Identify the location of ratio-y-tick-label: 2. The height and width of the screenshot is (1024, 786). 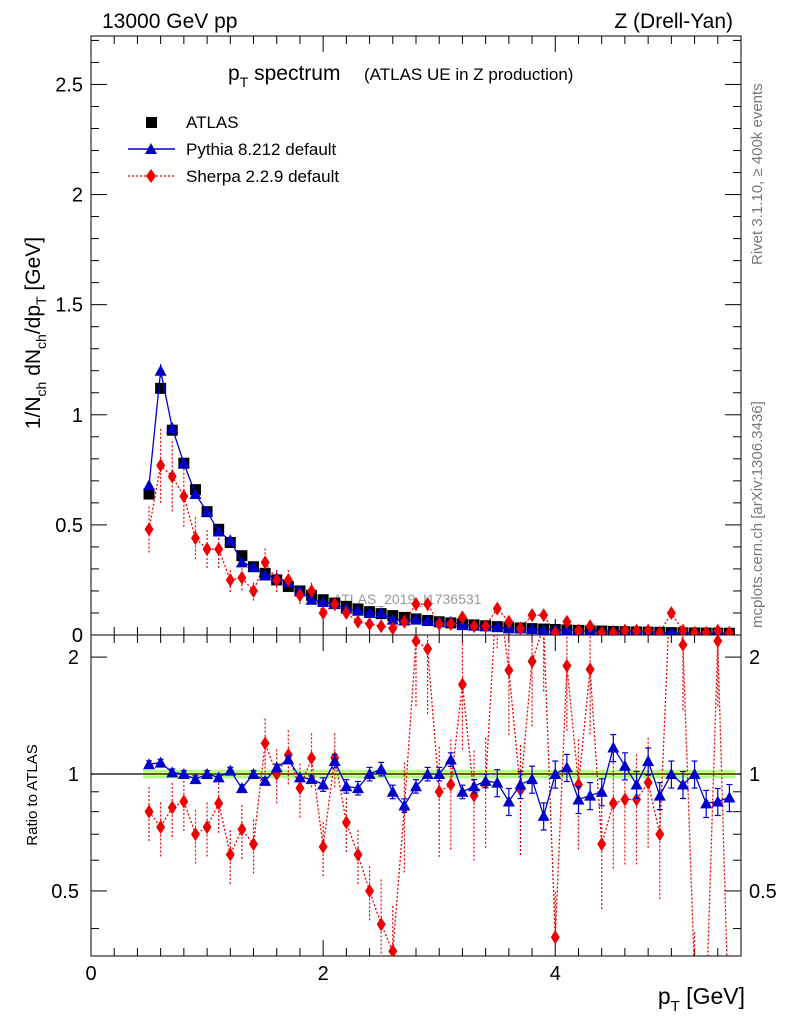
(73, 658).